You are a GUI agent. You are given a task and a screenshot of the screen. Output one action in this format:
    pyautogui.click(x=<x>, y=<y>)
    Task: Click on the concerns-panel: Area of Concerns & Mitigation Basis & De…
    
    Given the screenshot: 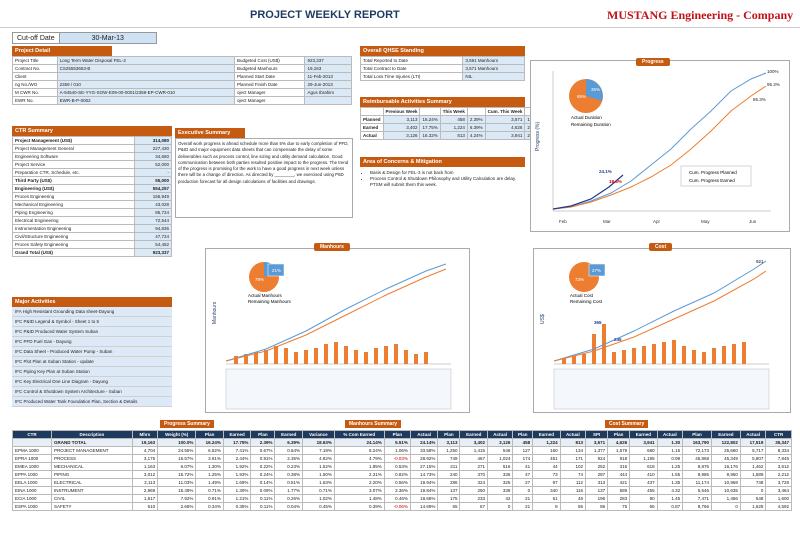 What is the action you would take?
    pyautogui.click(x=442, y=187)
    